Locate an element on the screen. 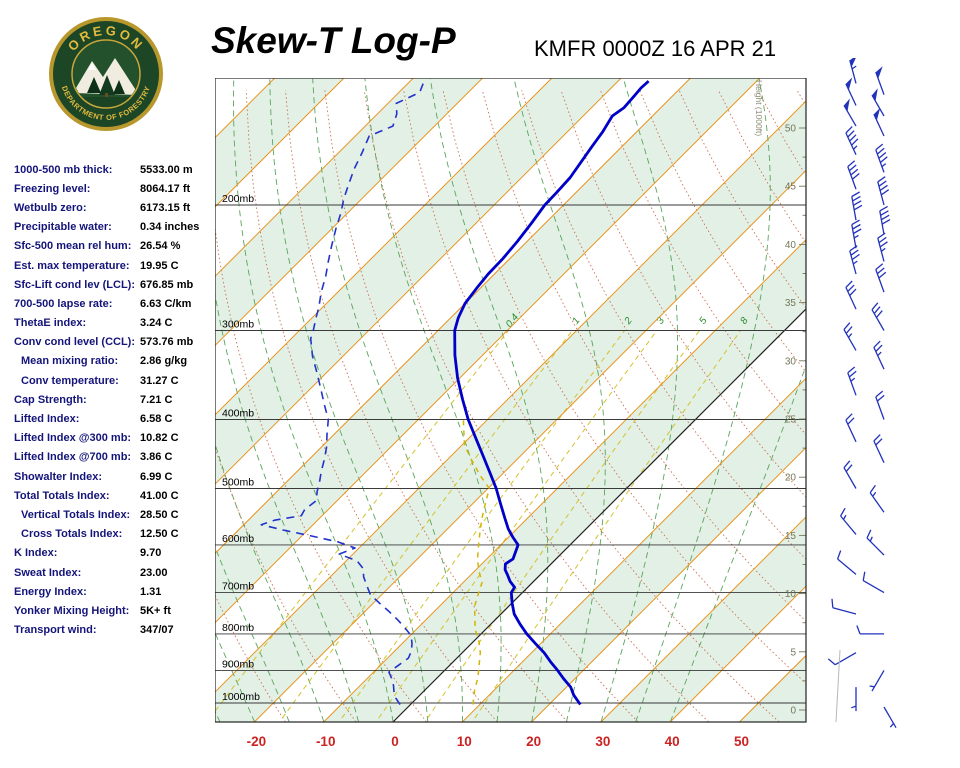  pressure-label: 800mb is located at coordinates (238, 628).